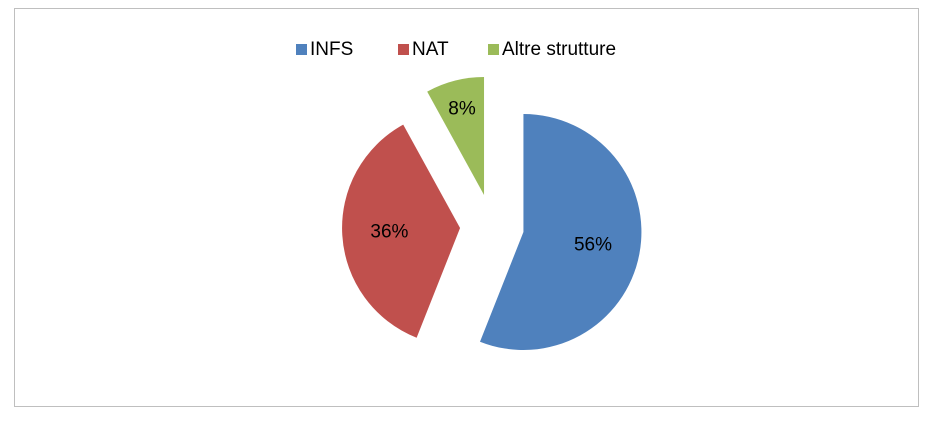 This screenshot has width=926, height=421. I want to click on data-label: 36%, so click(389, 231).